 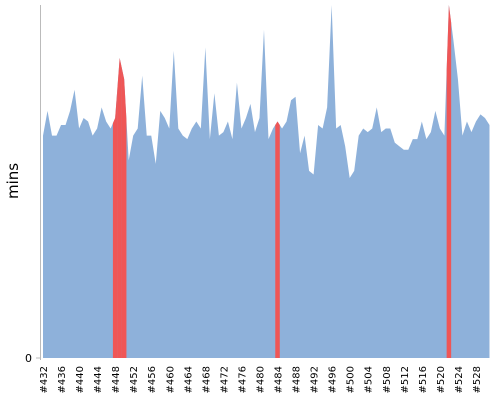 What do you see at coordinates (170, 379) in the screenshot?
I see `x-tick-label: #460` at bounding box center [170, 379].